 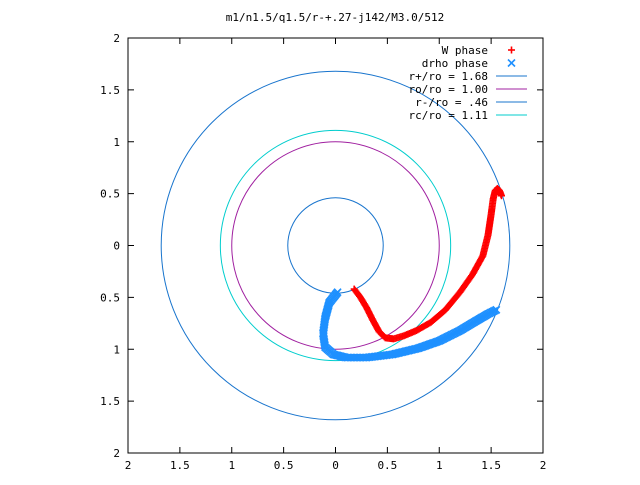 I want to click on legend-entry: rc/ro = 1.11, so click(x=468, y=115).